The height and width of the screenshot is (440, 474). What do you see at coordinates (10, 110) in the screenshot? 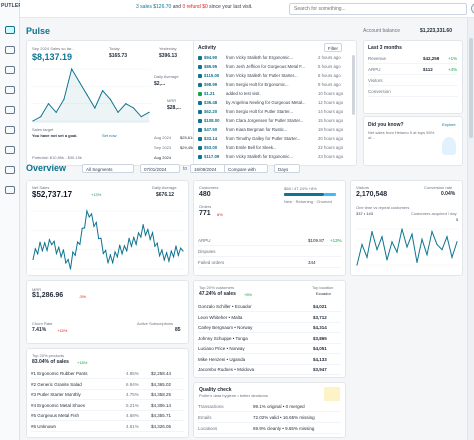
I see `subscriptions-nav-icon` at bounding box center [10, 110].